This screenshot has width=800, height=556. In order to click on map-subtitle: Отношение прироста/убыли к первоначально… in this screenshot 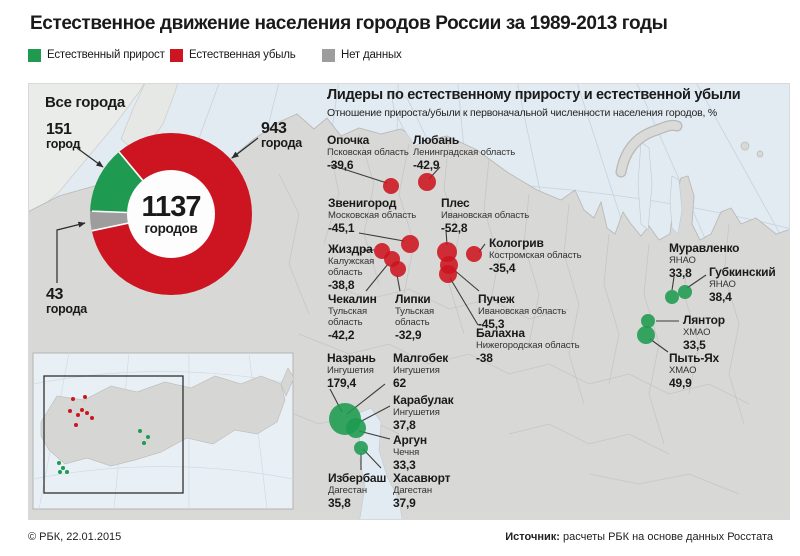, I will do `click(522, 113)`.